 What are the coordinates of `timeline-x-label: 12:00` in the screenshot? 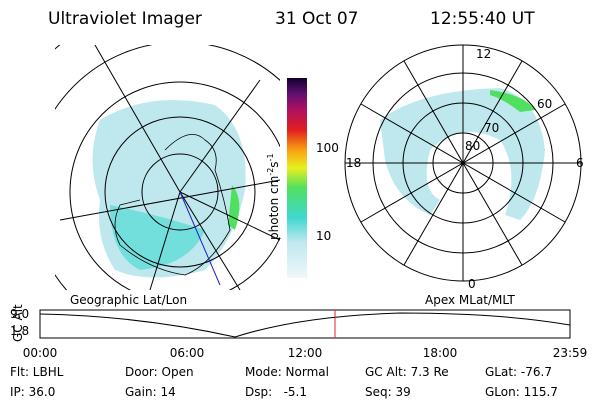 It's located at (305, 353).